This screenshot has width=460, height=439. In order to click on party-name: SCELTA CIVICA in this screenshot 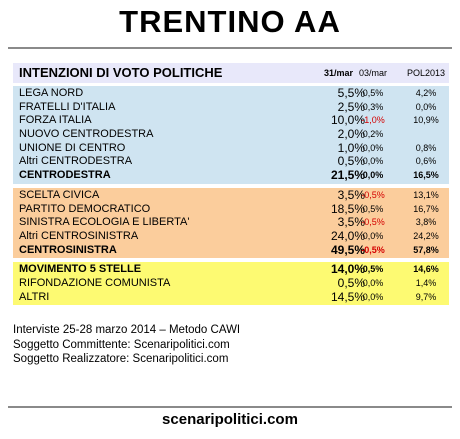, I will do `click(59, 194)`.